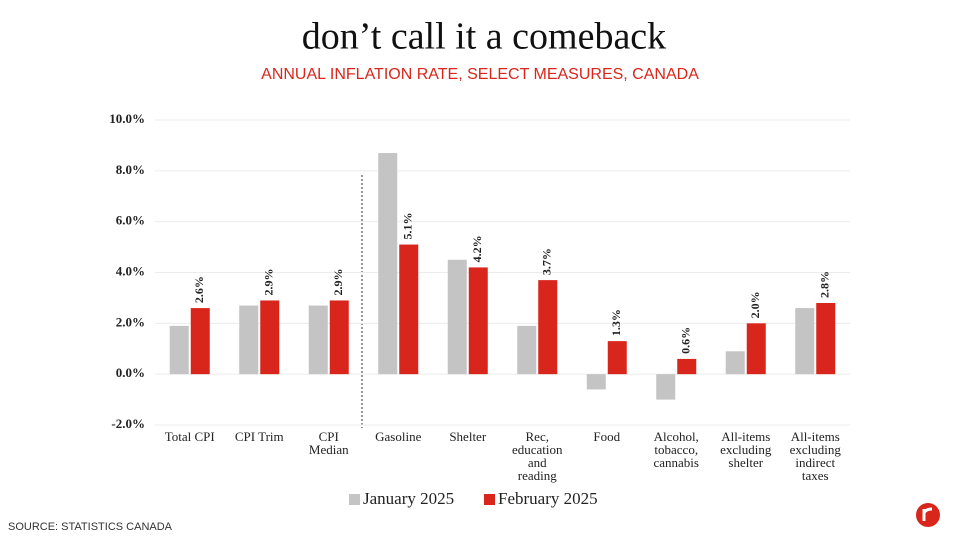 The image size is (960, 540). I want to click on legend-label: February 2025, so click(548, 498).